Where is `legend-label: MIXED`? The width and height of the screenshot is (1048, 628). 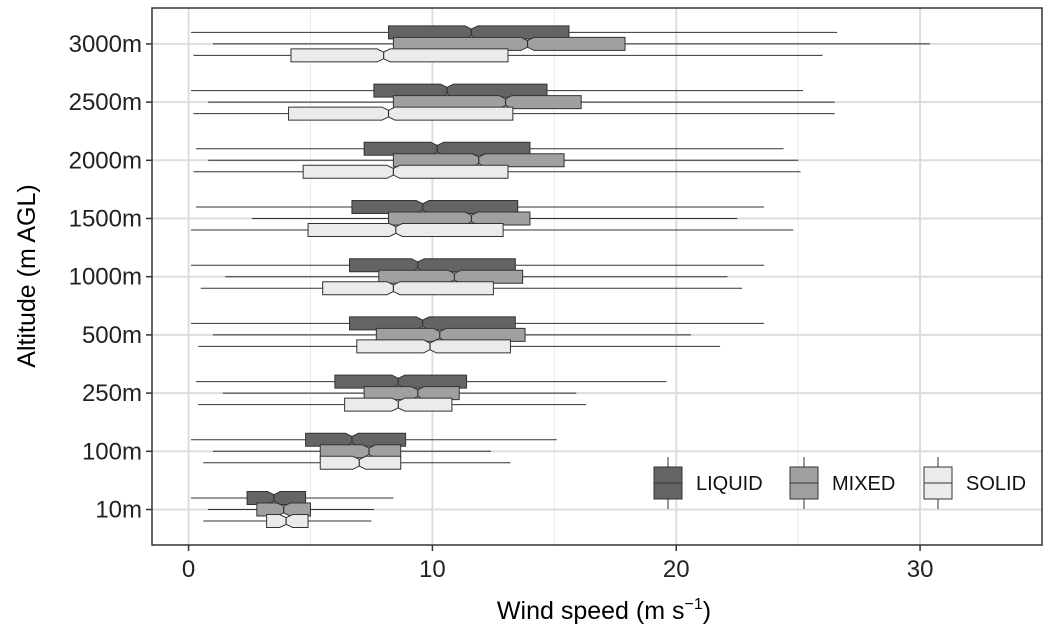
legend-label: MIXED is located at coordinates (863, 484).